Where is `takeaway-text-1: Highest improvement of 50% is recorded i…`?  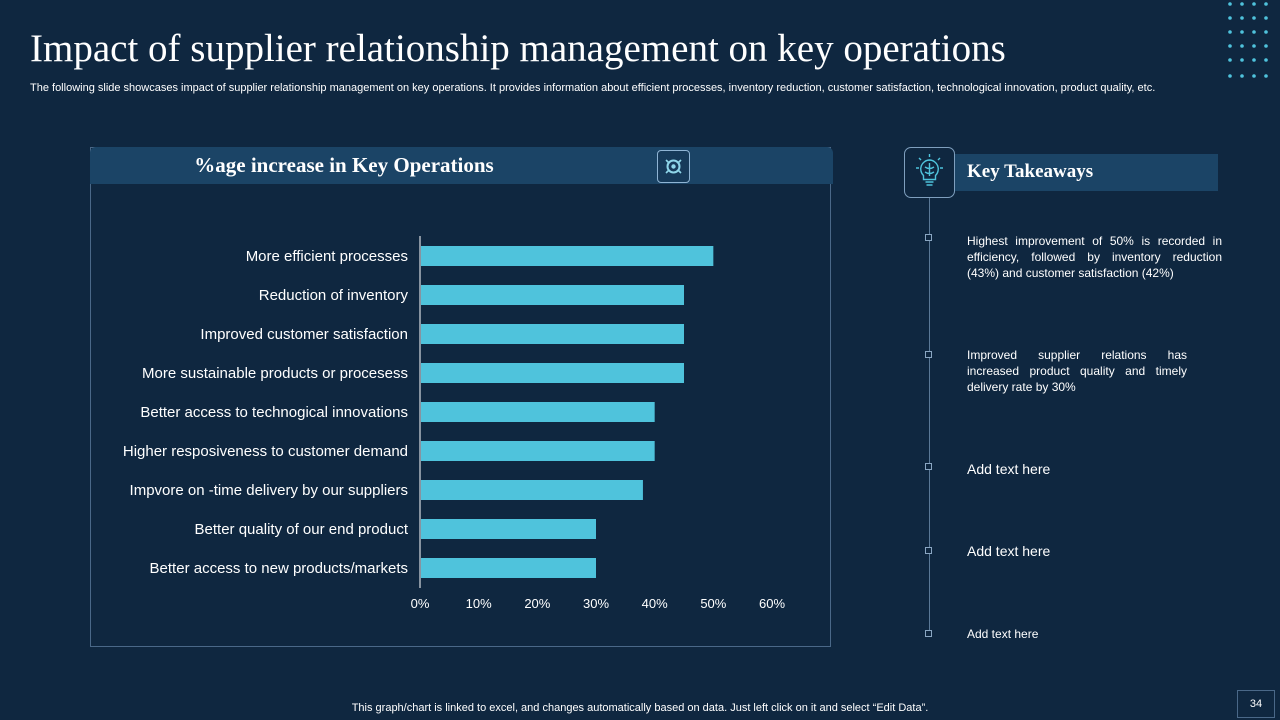 takeaway-text-1: Highest improvement of 50% is recorded i… is located at coordinates (1094, 257).